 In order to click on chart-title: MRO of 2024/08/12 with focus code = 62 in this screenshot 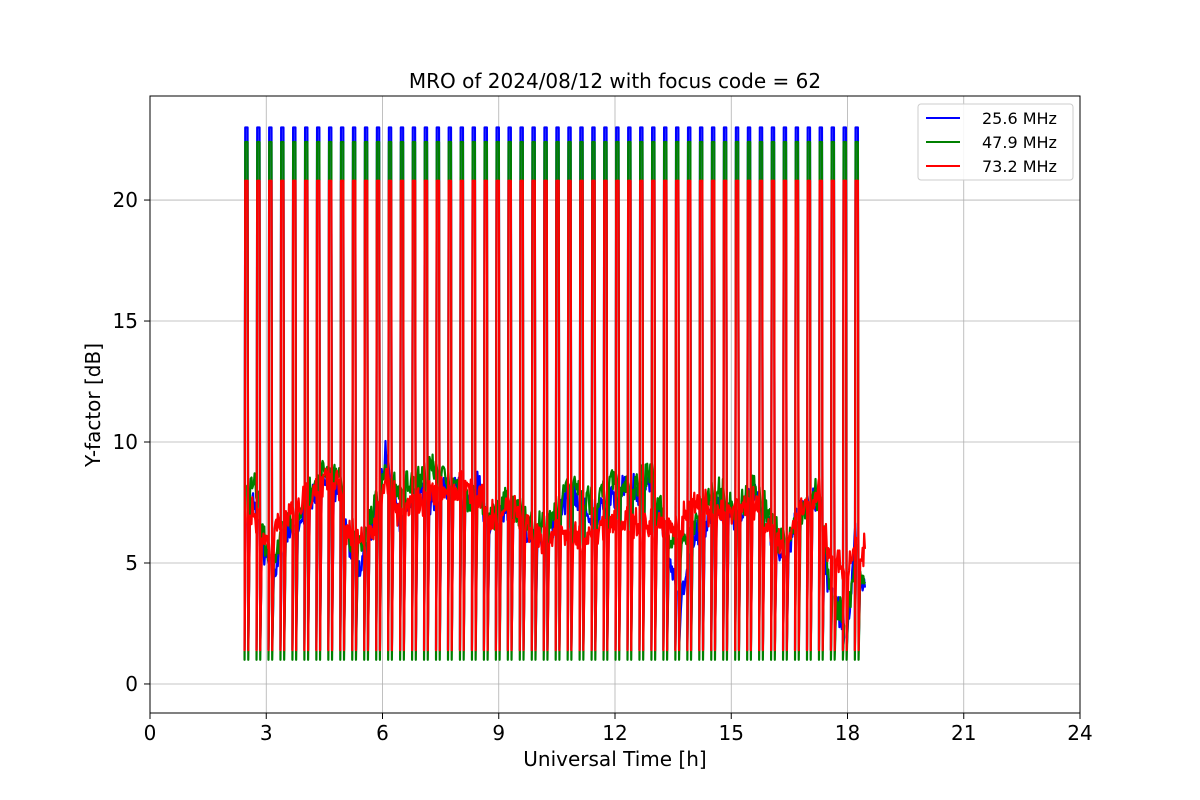, I will do `click(615, 81)`.